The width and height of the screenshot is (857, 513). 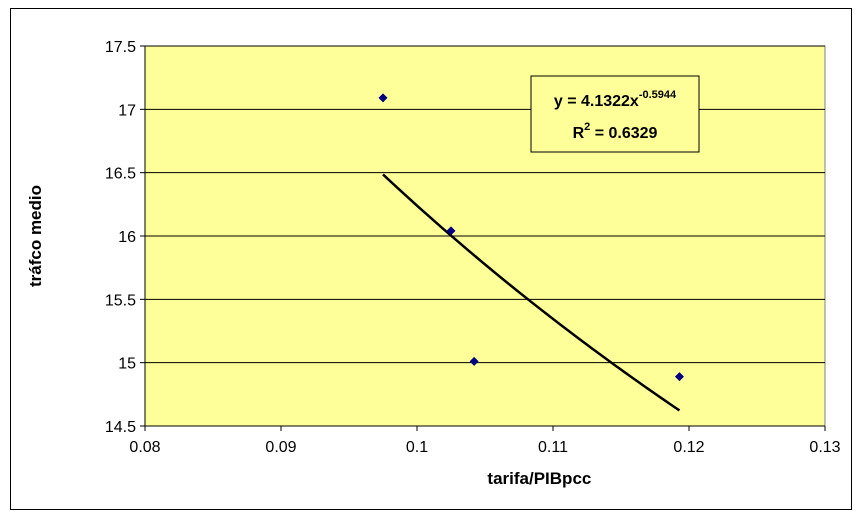 I want to click on equation-text: y = 4.1322x-0.5944, so click(x=615, y=99).